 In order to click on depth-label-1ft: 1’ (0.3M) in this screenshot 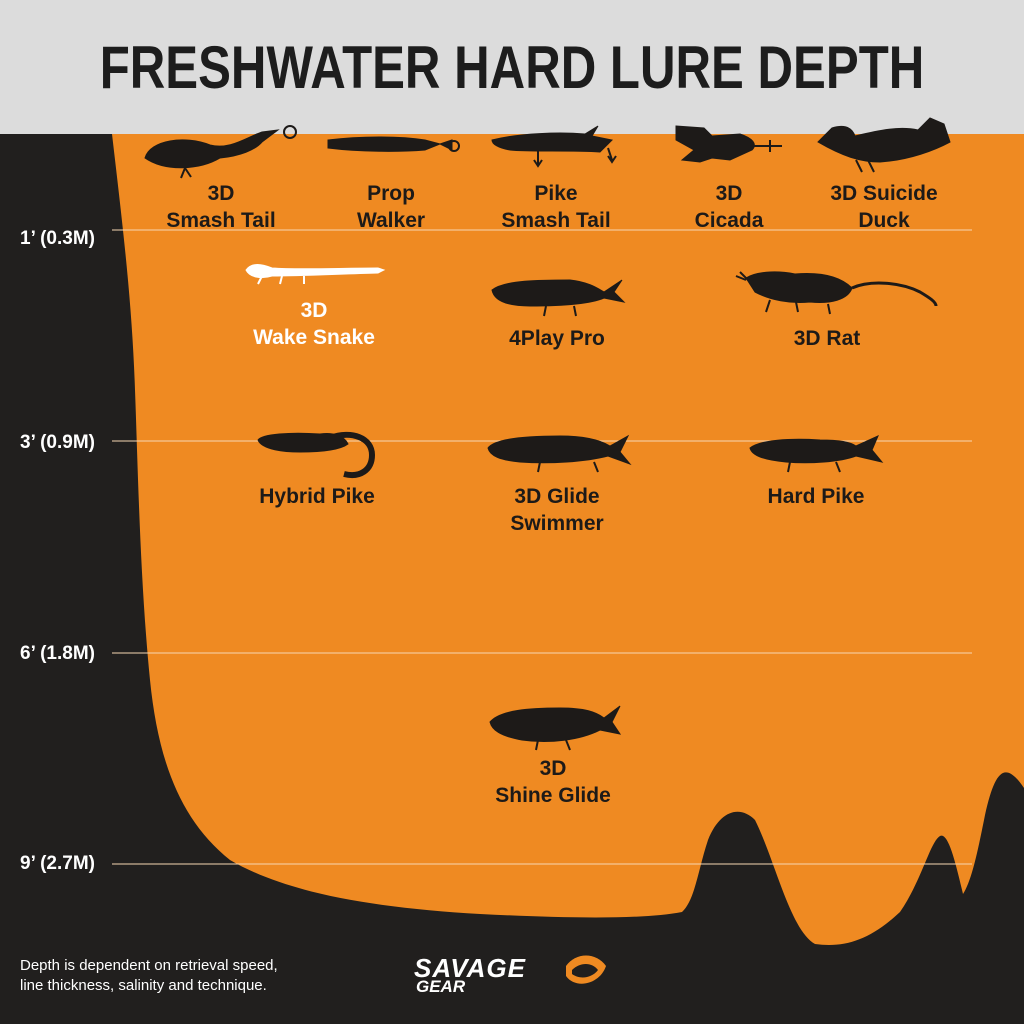, I will do `click(57, 238)`.